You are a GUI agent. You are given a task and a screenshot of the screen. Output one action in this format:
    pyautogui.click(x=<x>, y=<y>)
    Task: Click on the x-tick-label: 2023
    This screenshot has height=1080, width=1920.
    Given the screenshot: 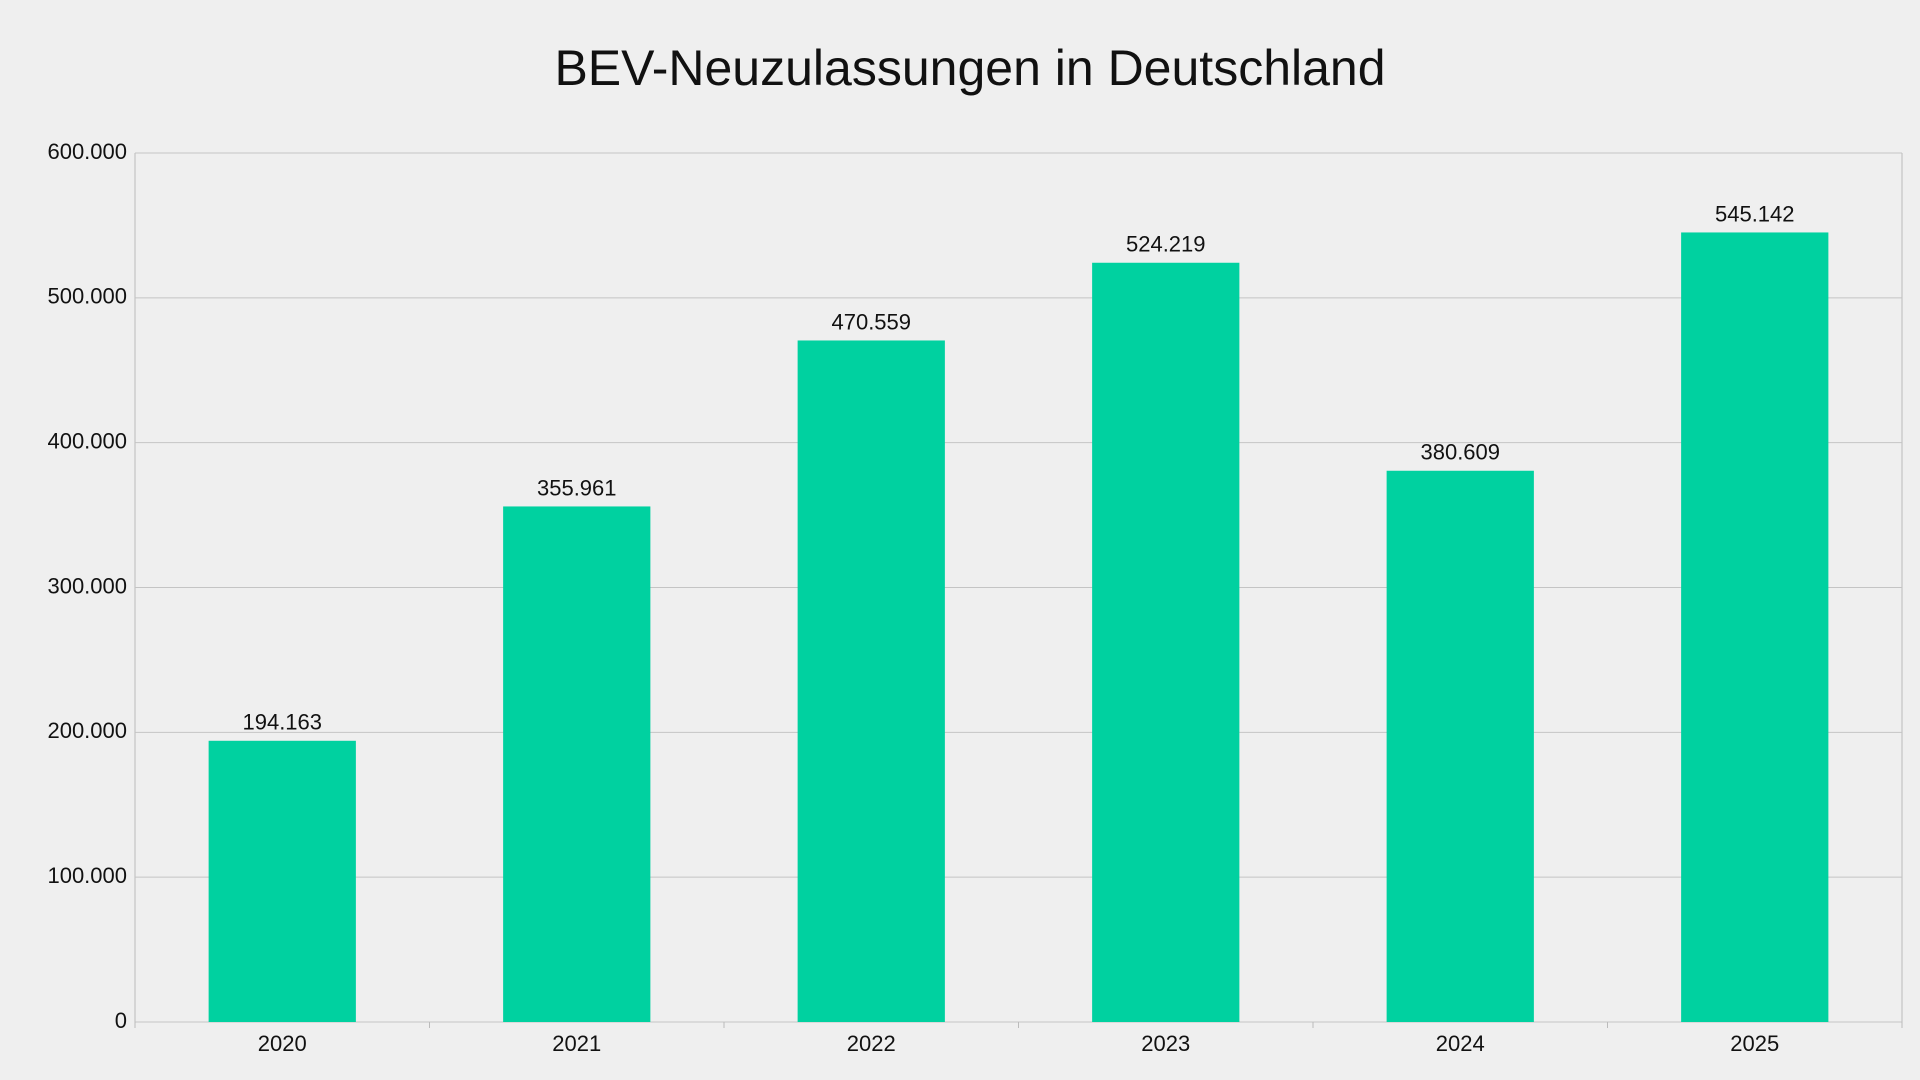 What is the action you would take?
    pyautogui.click(x=1165, y=1043)
    